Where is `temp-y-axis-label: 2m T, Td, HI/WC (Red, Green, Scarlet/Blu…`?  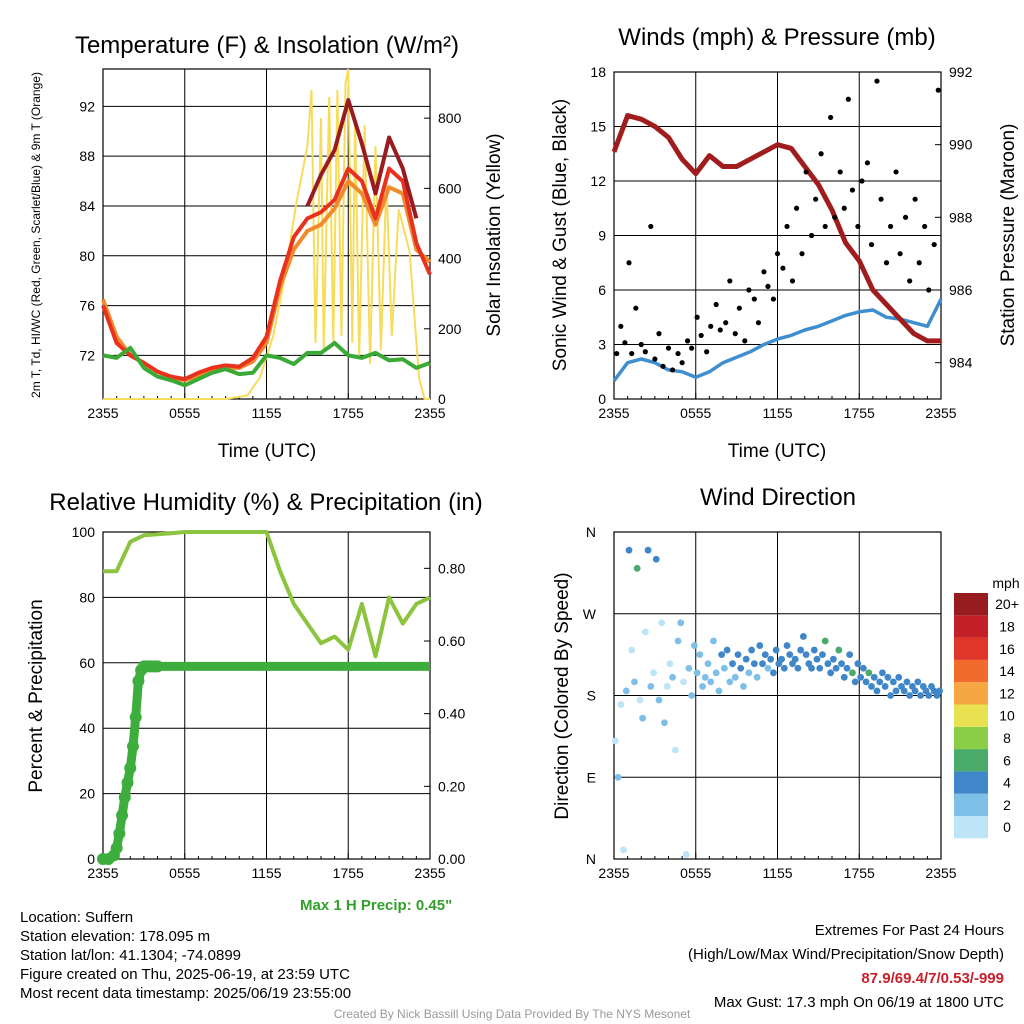 temp-y-axis-label: 2m T, Td, HI/WC (Red, Green, Scarlet/Blu… is located at coordinates (36, 235).